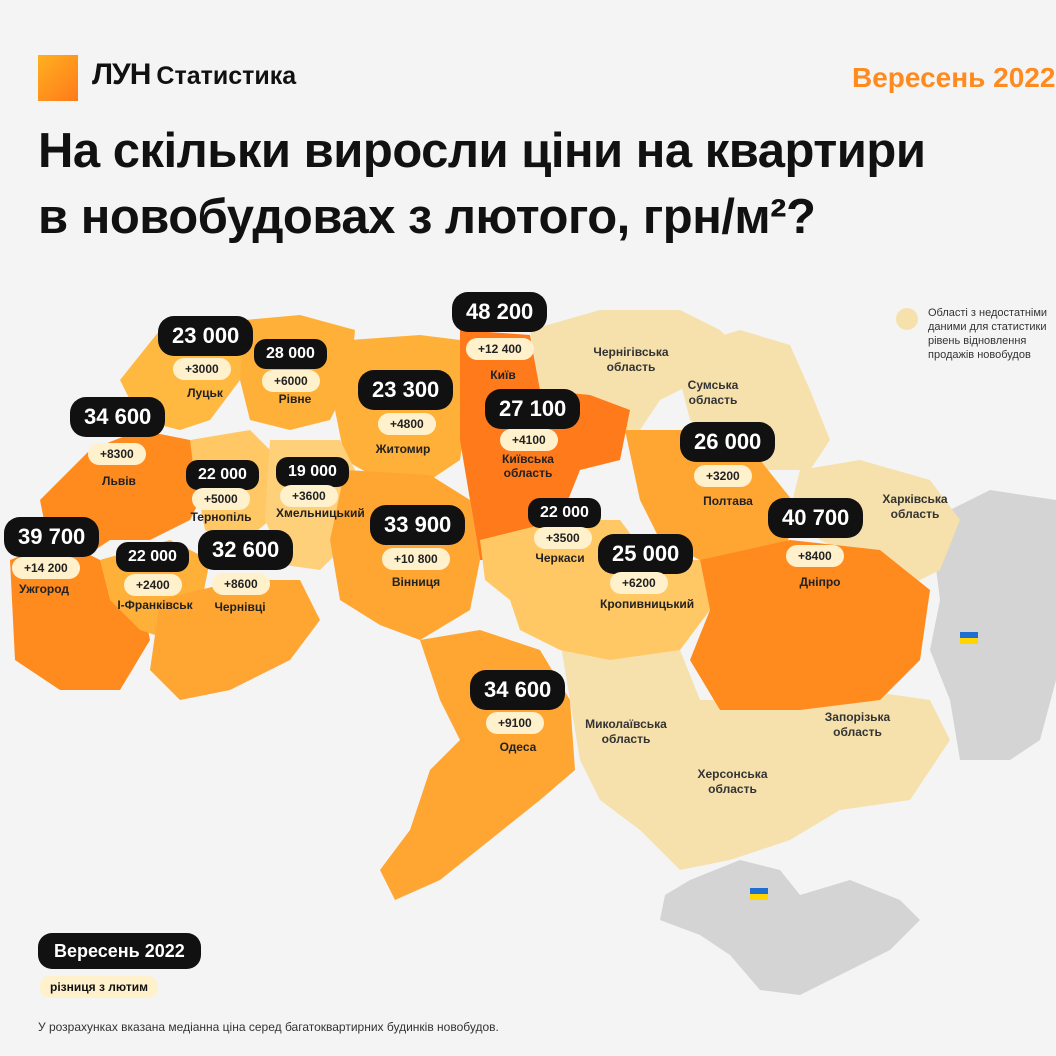  Describe the element at coordinates (418, 525) in the screenshot. I see `price-vinnytsia: 33 900` at that location.